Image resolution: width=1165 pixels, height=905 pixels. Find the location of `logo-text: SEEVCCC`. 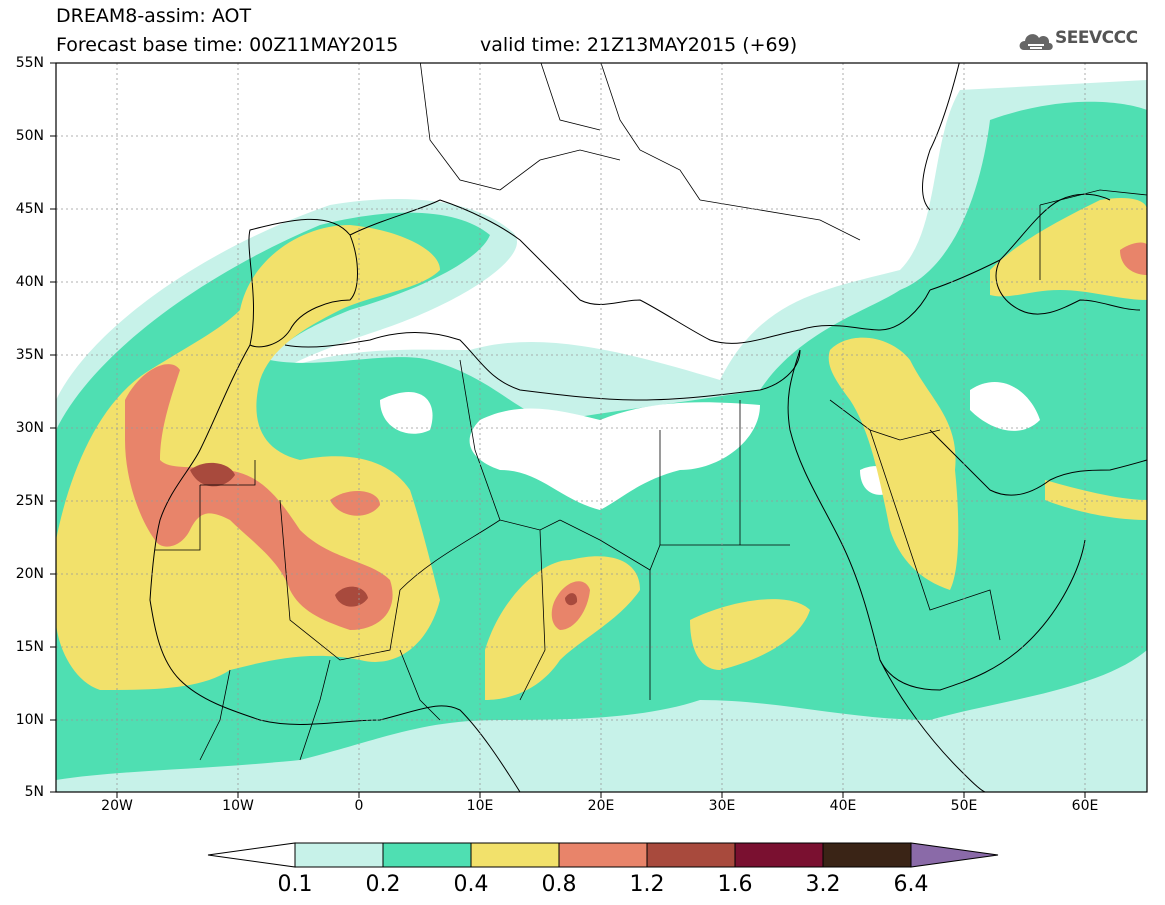

logo-text: SEEVCCC is located at coordinates (1096, 38).